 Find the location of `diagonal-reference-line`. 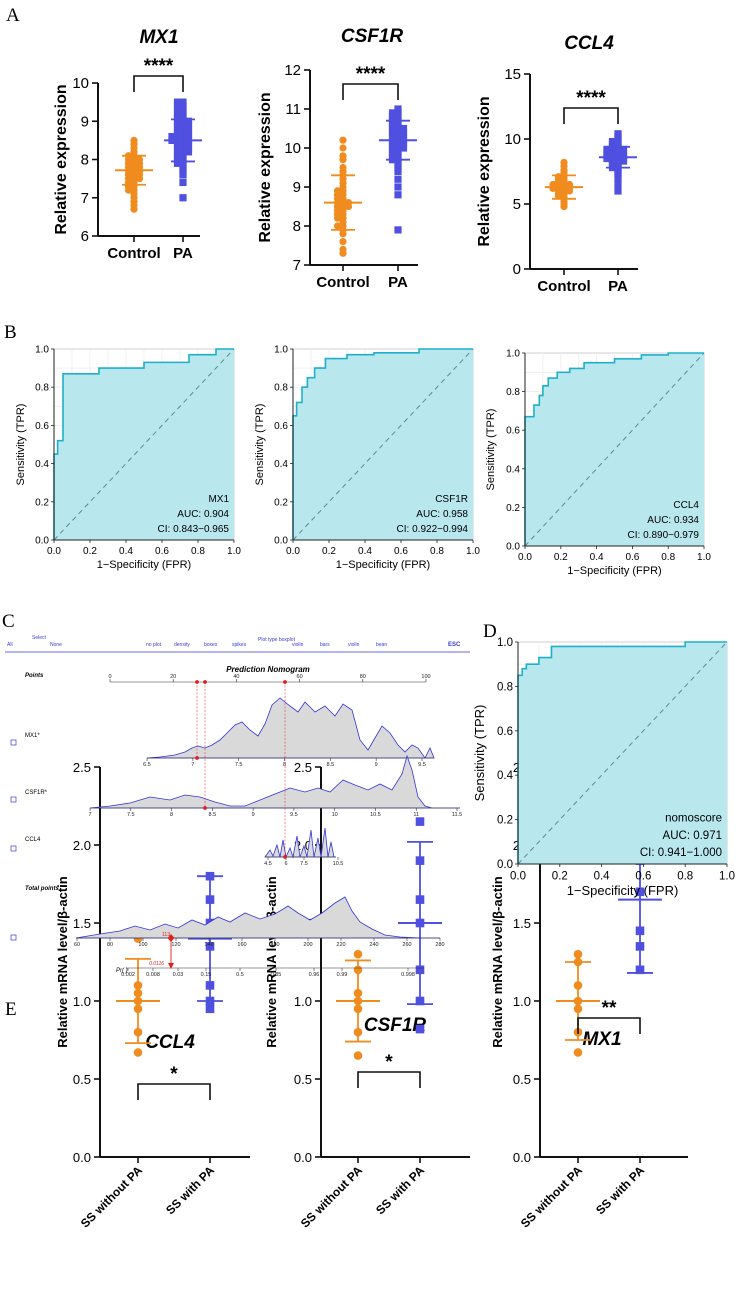

diagonal-reference-line is located at coordinates (622, 753).